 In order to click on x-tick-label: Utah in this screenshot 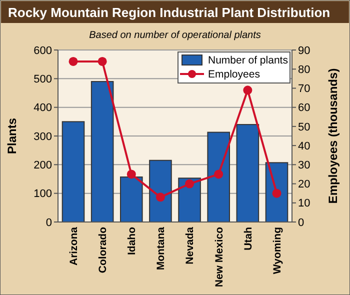, I will do `click(248, 238)`.